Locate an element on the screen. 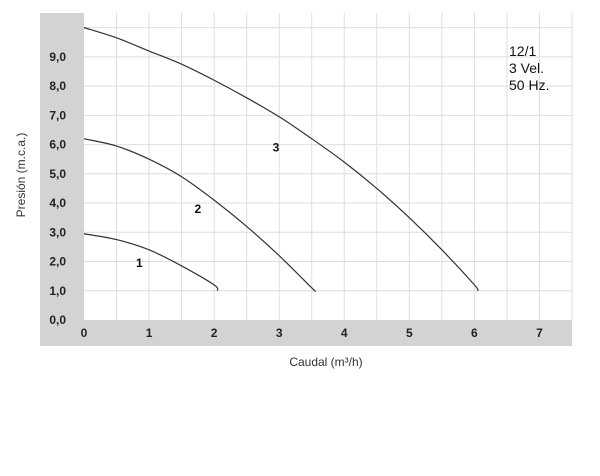 This screenshot has width=600, height=476. y-axis-band is located at coordinates (62, 179).